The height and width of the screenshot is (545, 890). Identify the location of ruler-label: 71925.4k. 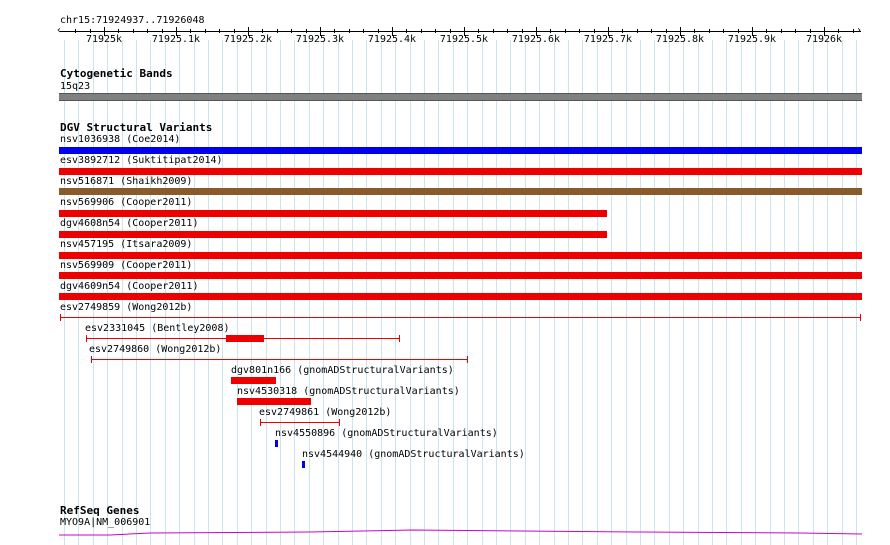
(392, 39).